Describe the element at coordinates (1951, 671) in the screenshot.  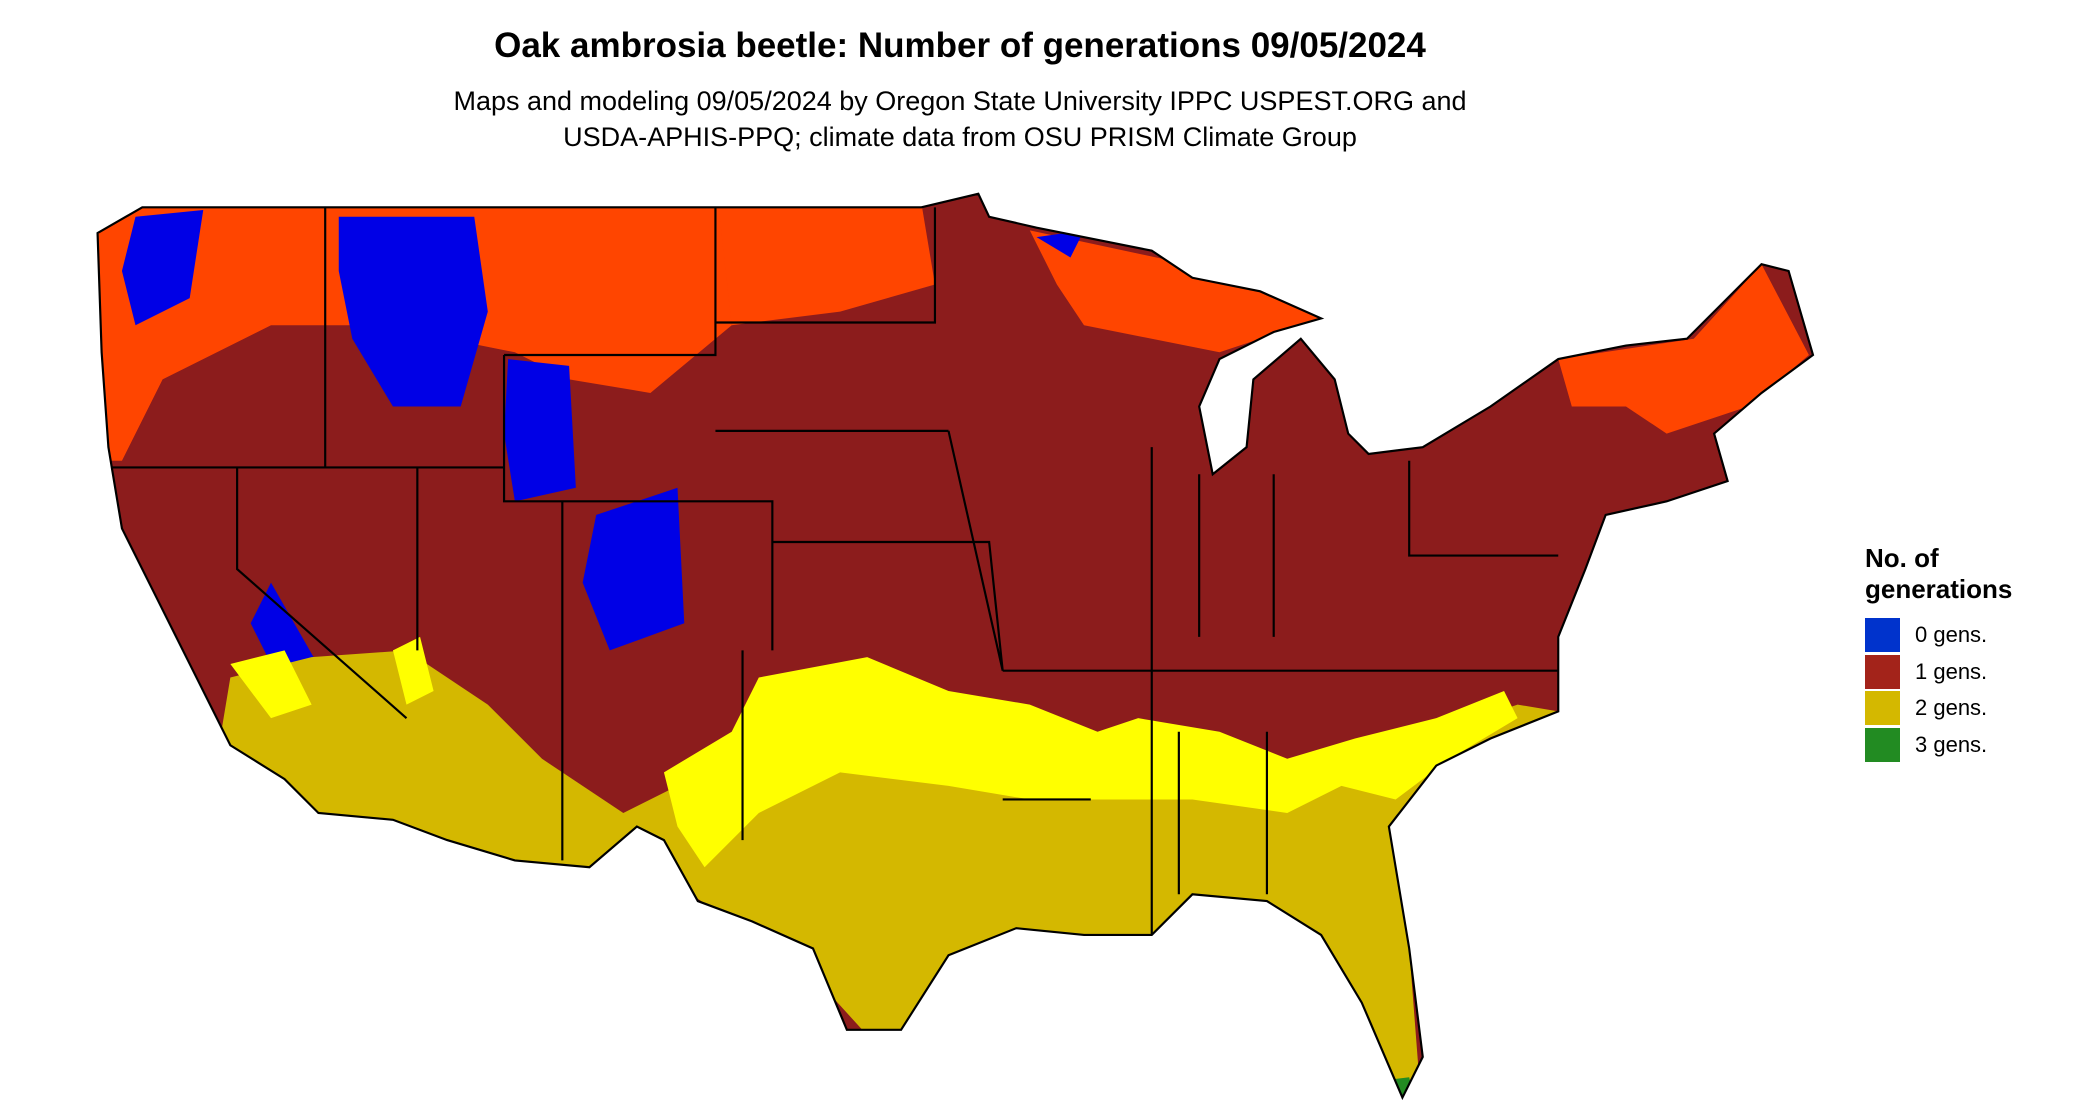
I see `legend-label: 1 gens.` at that location.